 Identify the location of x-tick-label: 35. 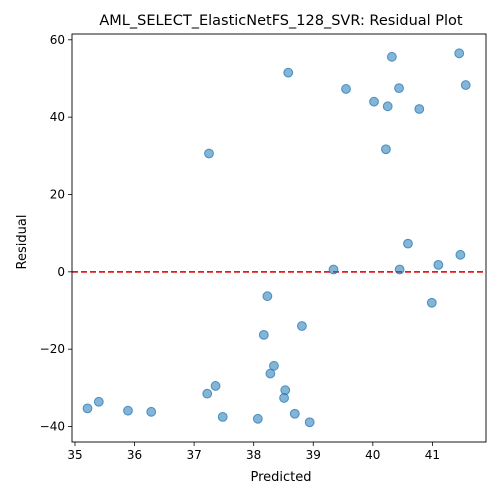
(74, 455).